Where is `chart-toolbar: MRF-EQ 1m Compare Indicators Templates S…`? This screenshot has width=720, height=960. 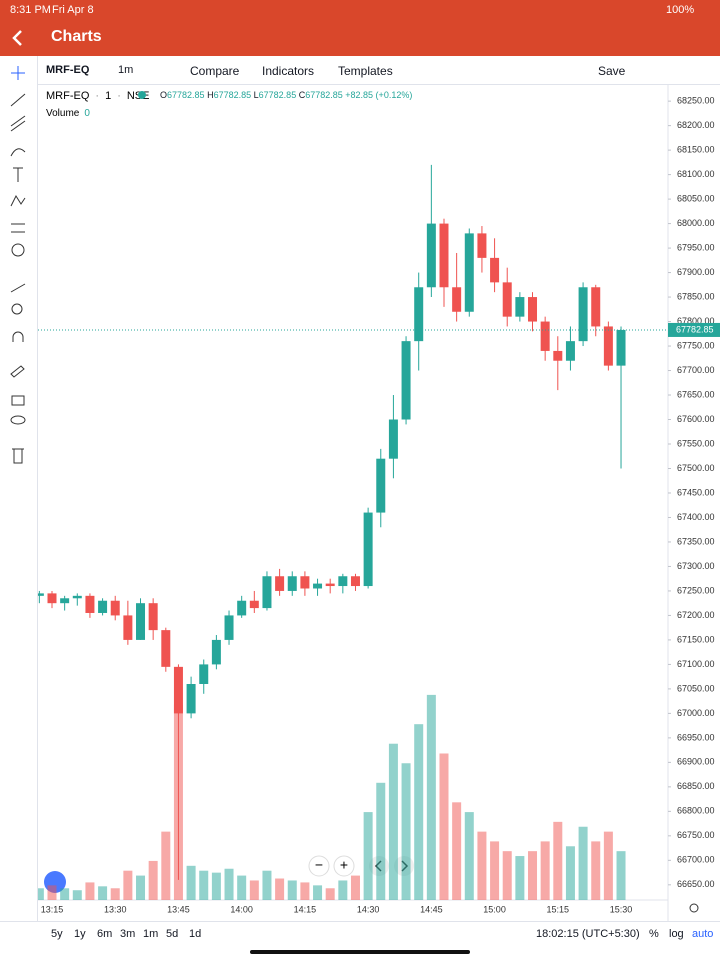
chart-toolbar: MRF-EQ 1m Compare Indicators Templates S… is located at coordinates (379, 70).